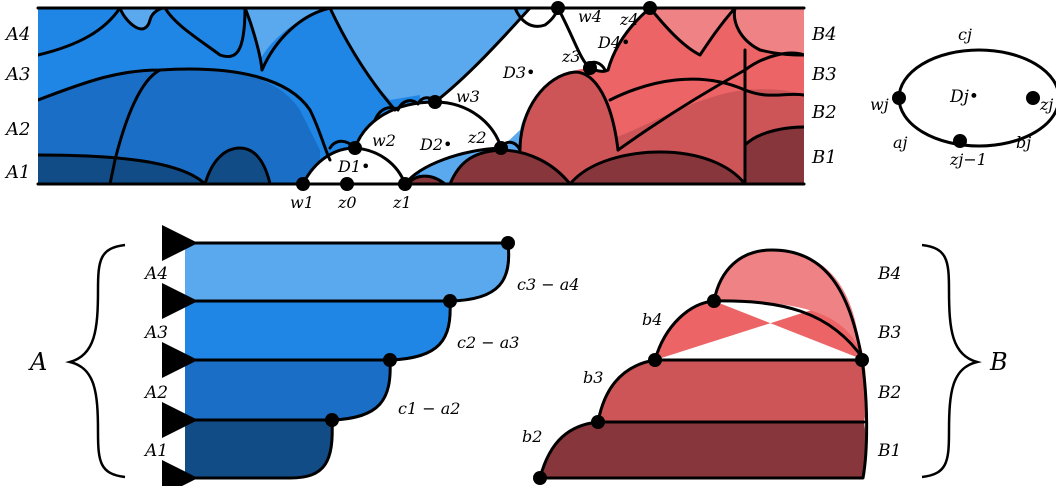 The width and height of the screenshot is (1056, 486). I want to click on point-z4, so click(650, 8).